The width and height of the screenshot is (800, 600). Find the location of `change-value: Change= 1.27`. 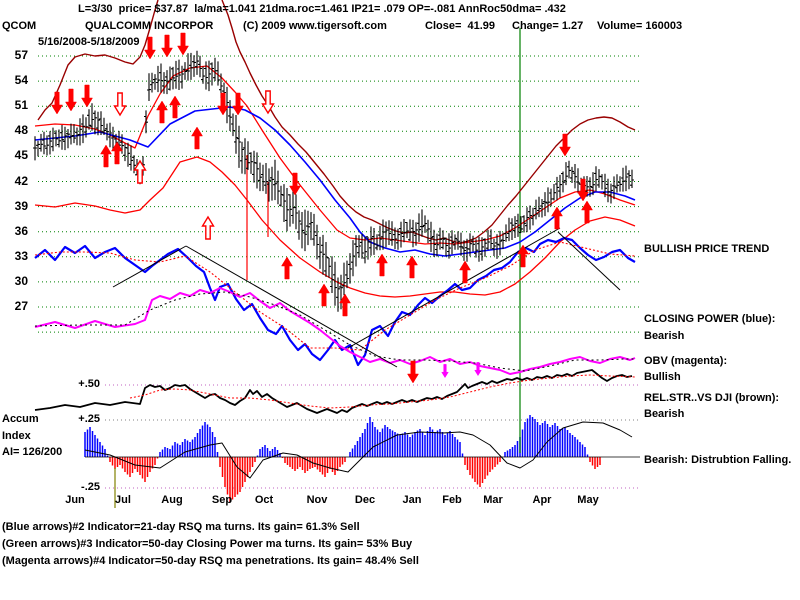

change-value: Change= 1.27 is located at coordinates (548, 26).